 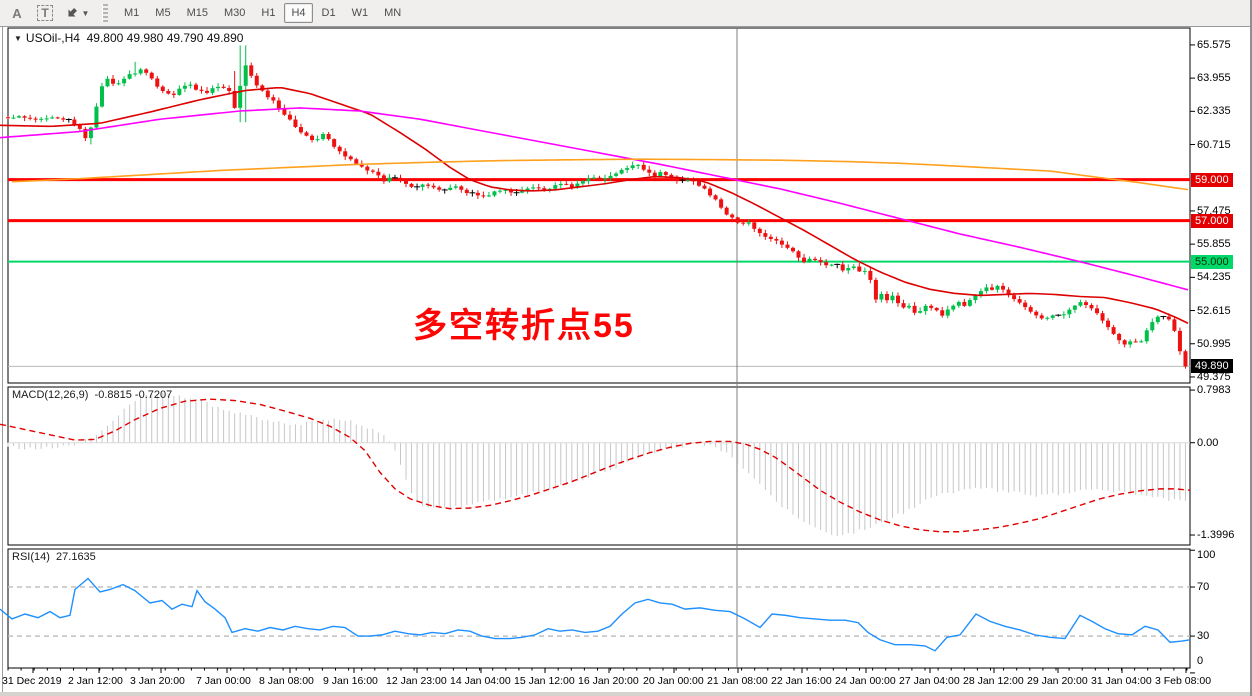 I want to click on timeframe-button-M5: M5, so click(x=163, y=13).